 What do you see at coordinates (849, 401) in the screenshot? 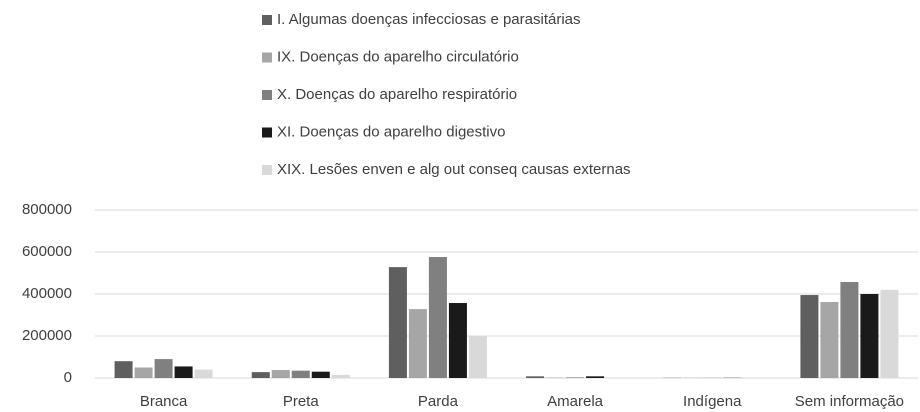
I see `x-tick-label: Sem informação` at bounding box center [849, 401].